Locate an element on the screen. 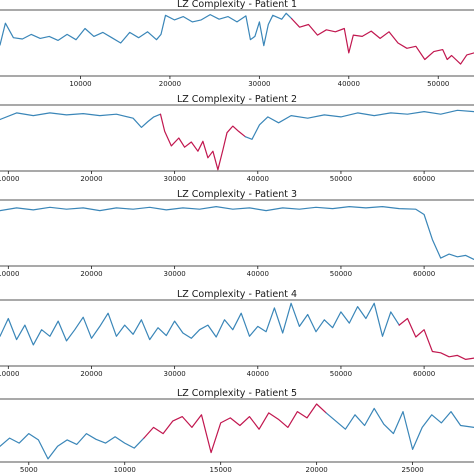 This screenshot has height=474, width=474. chart-title: LZ Complexity - Patient 4 is located at coordinates (237, 294).